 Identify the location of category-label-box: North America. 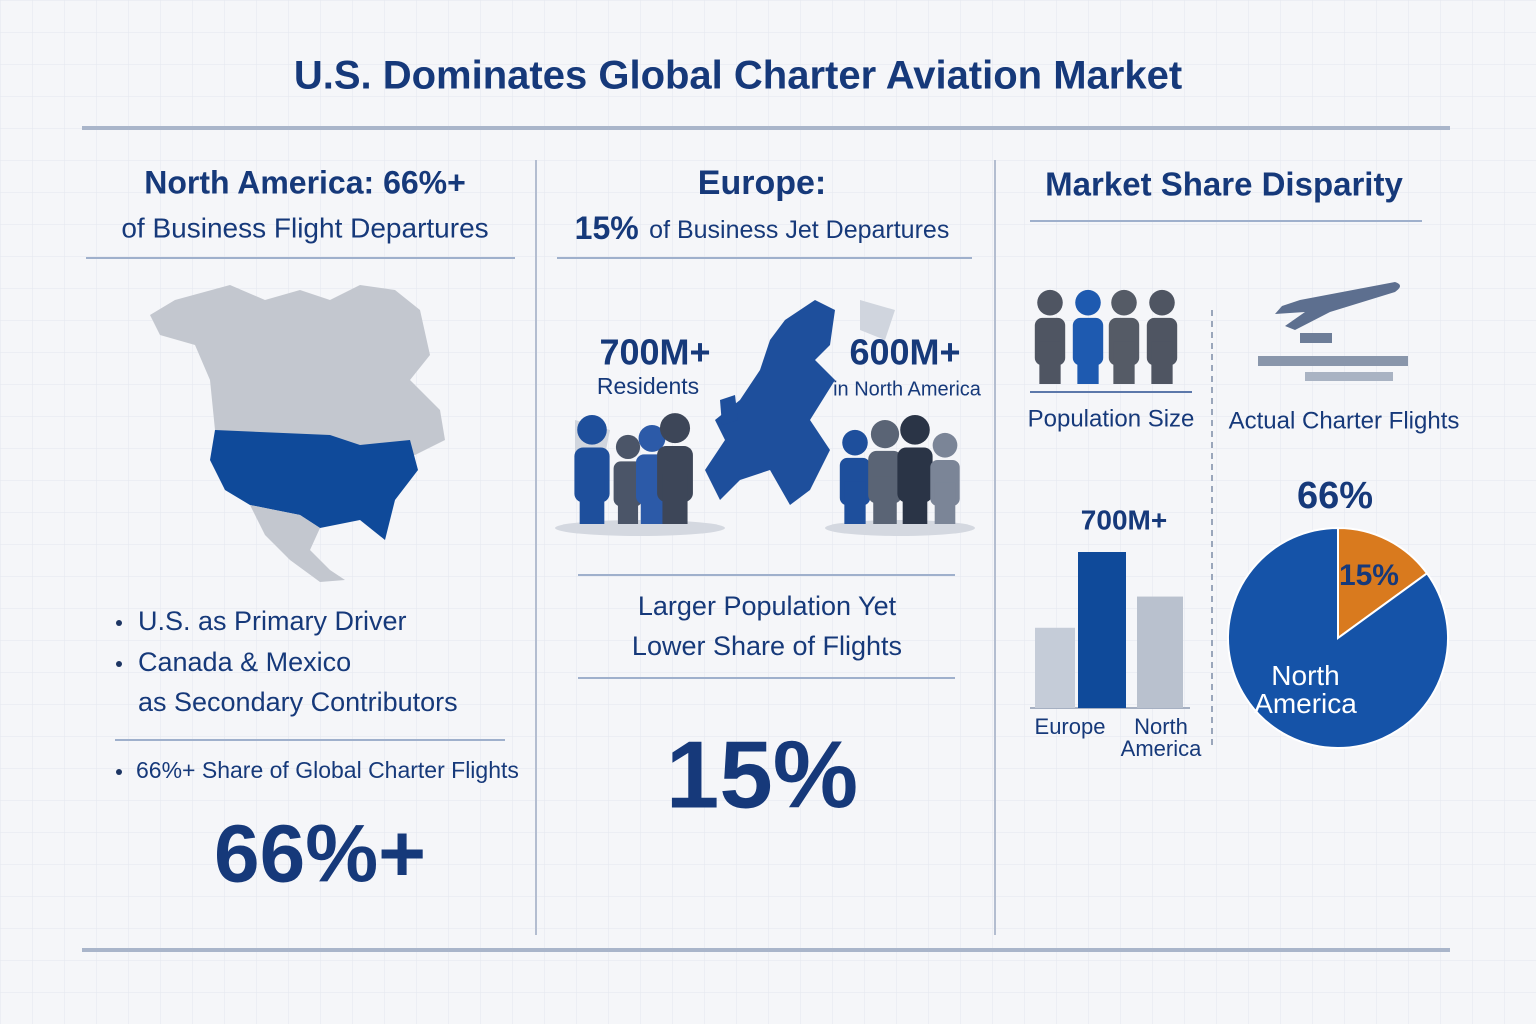
(1161, 738).